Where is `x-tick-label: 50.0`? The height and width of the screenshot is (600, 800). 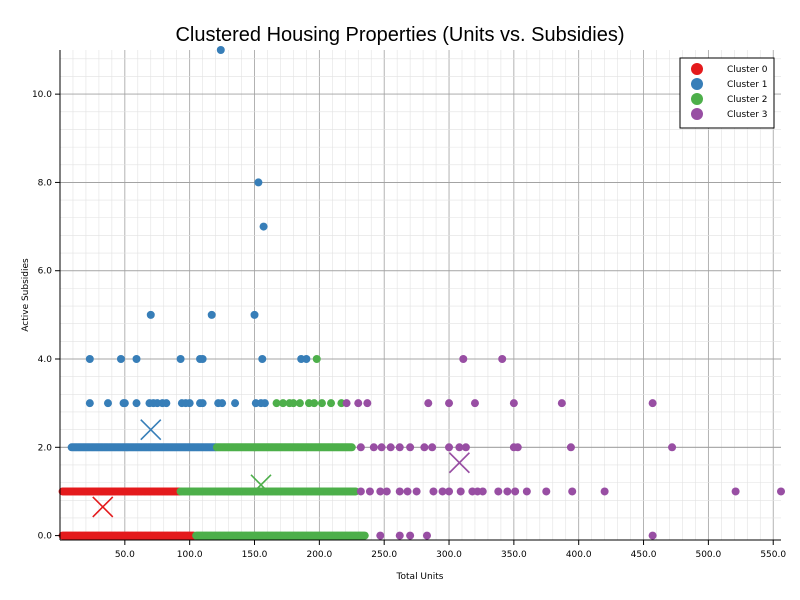 x-tick-label: 50.0 is located at coordinates (125, 555).